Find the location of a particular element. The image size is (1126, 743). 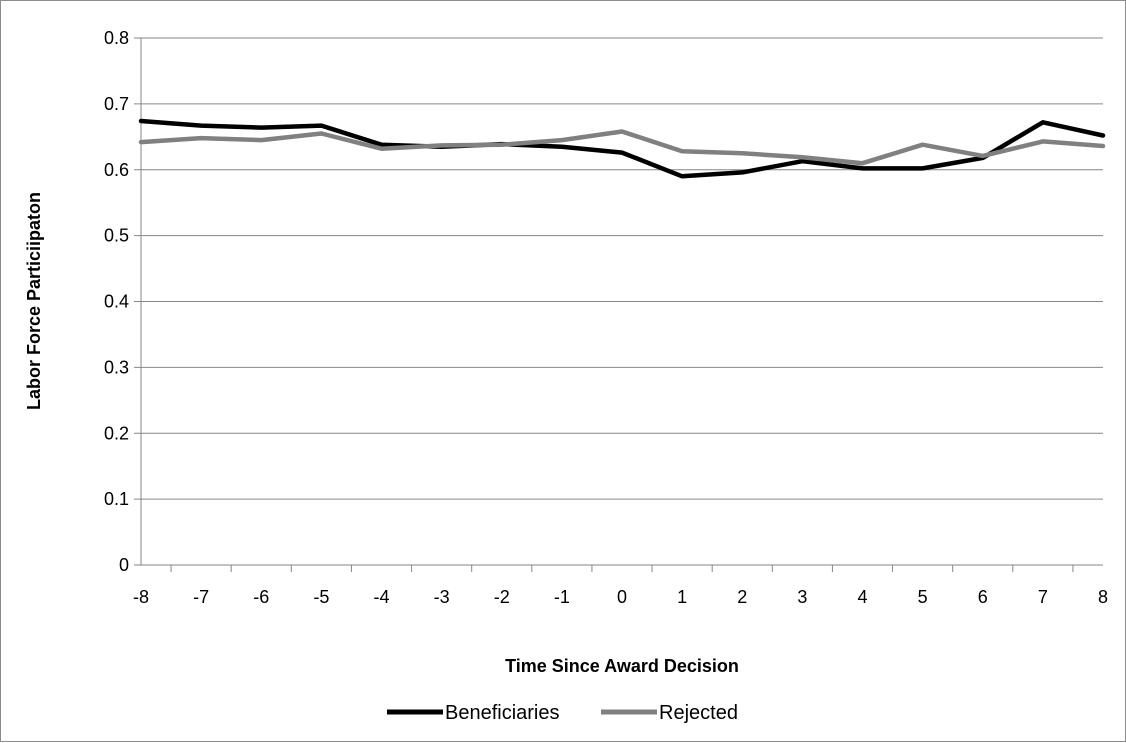

x-tick-label: -3 is located at coordinates (442, 597).